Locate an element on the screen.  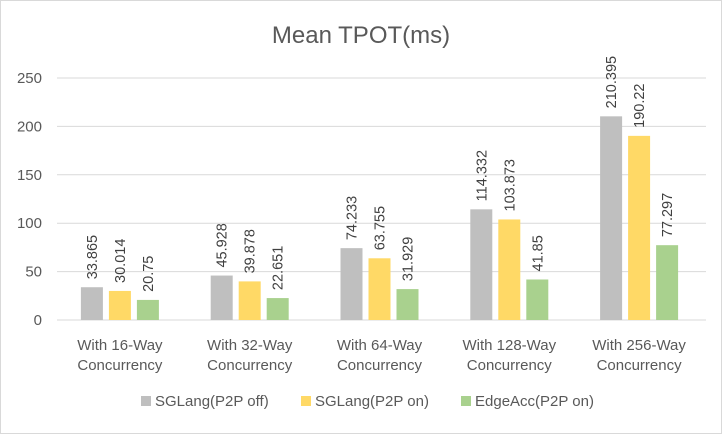
data-label: 22.651 is located at coordinates (279, 268).